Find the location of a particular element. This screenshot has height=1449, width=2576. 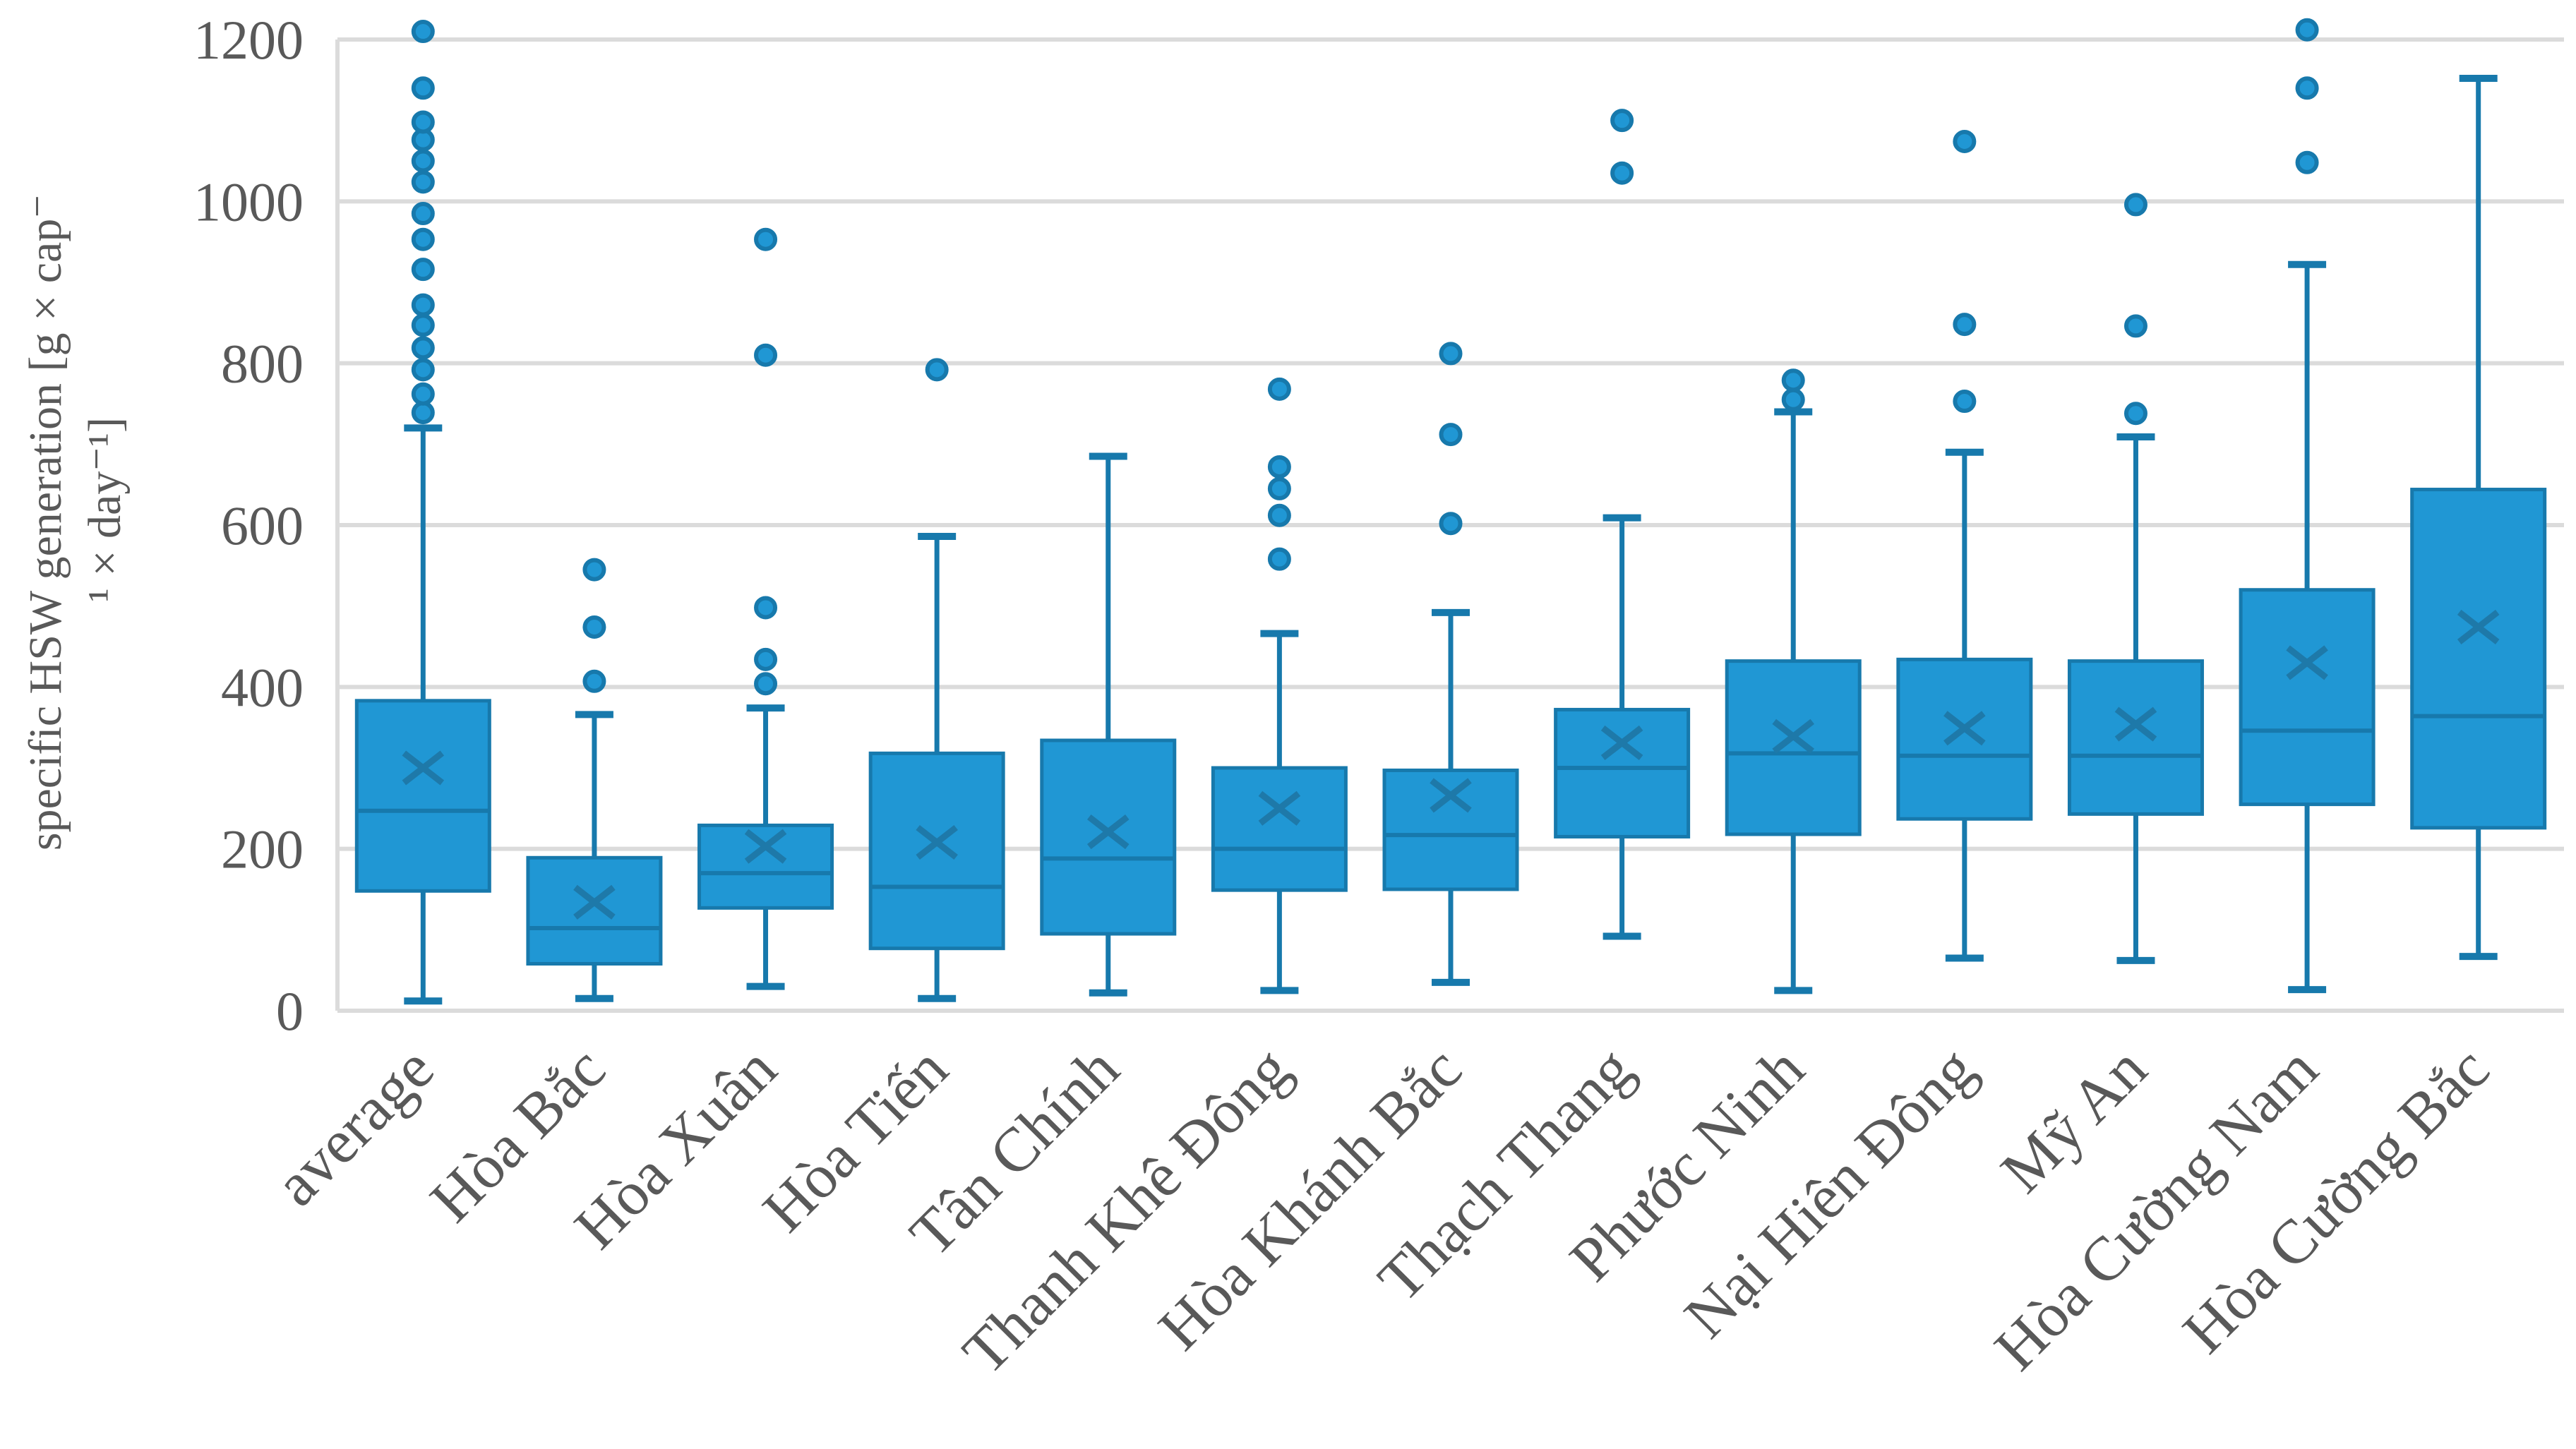

box-group-thach-thang is located at coordinates (1622, 524).